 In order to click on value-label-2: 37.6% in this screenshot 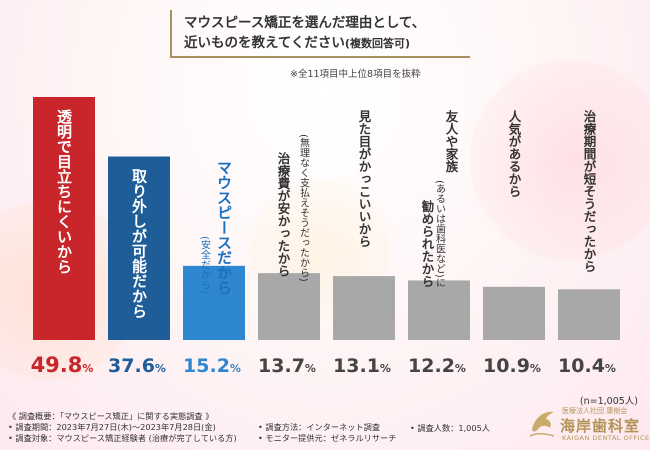, I will do `click(137, 366)`.